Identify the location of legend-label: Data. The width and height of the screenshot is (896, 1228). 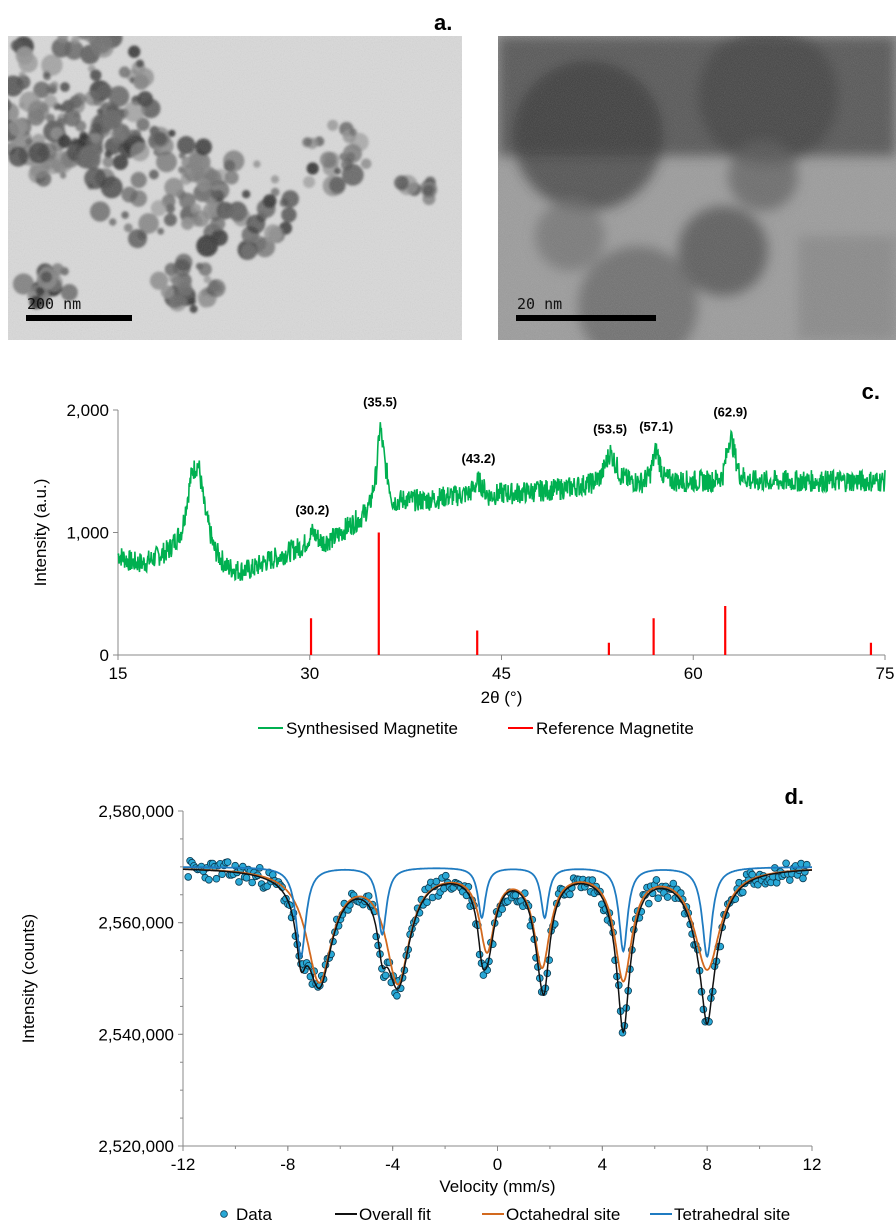
(254, 1214).